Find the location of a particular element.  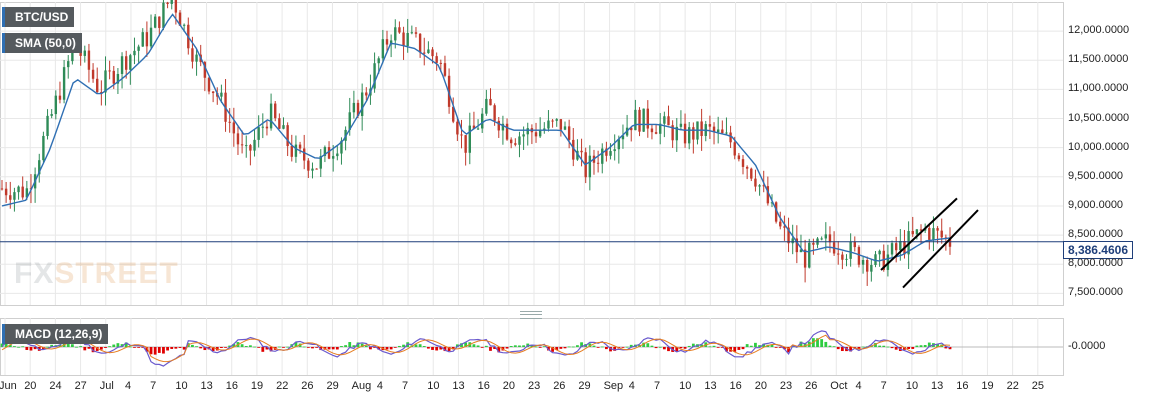

macd-legend: MACD (12,26,9) is located at coordinates (55, 334).